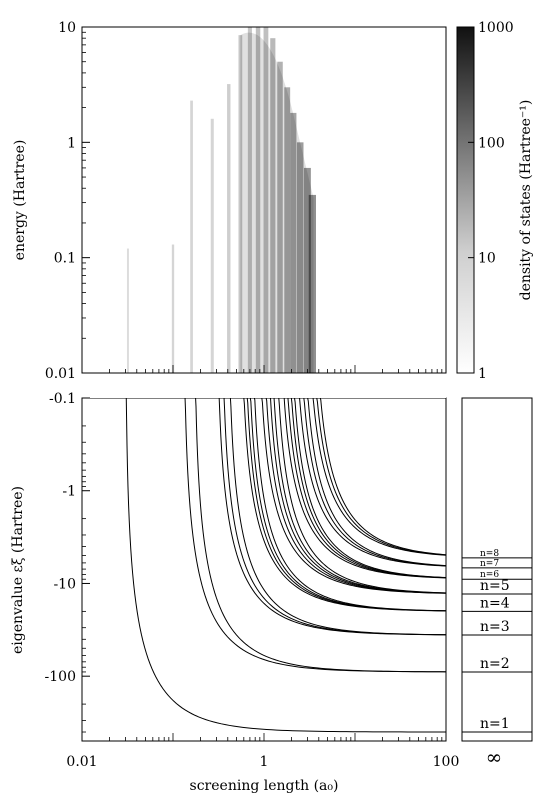 The height and width of the screenshot is (804, 550). I want to click on bottom-y-tick-label: -1, so click(69, 492).